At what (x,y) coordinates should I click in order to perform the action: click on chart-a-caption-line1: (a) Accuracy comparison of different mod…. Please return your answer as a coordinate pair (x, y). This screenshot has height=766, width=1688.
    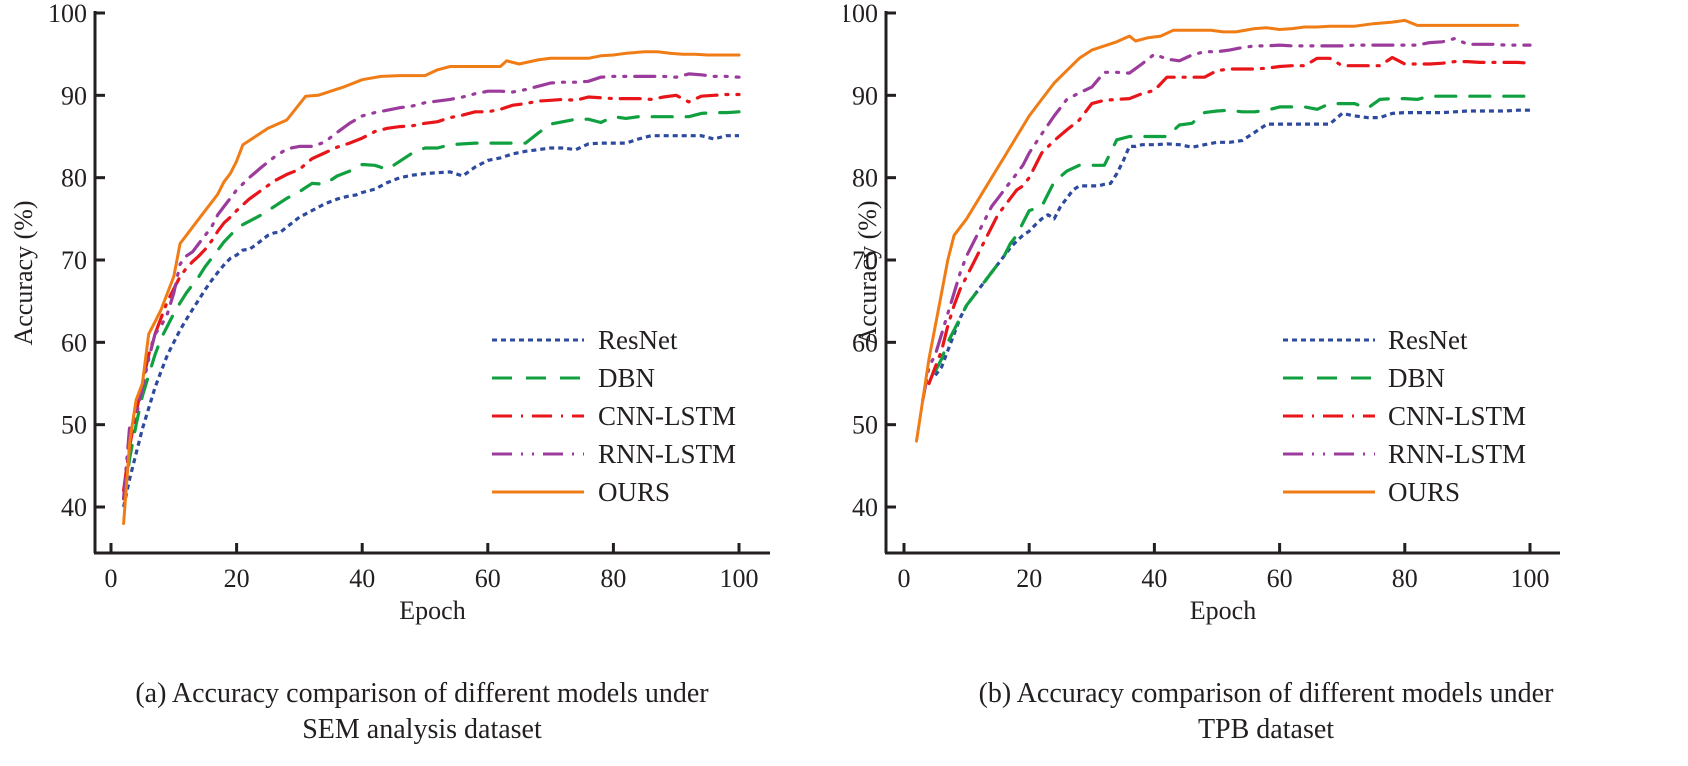
    Looking at the image, I should click on (422, 693).